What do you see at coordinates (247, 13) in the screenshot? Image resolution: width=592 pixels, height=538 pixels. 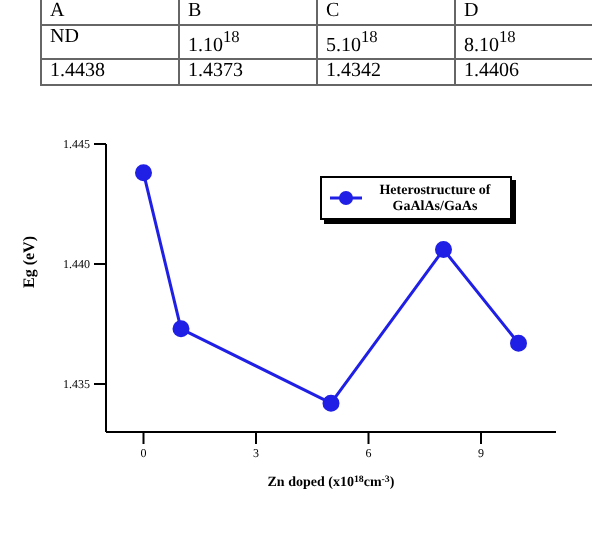 I see `text: B` at bounding box center [247, 13].